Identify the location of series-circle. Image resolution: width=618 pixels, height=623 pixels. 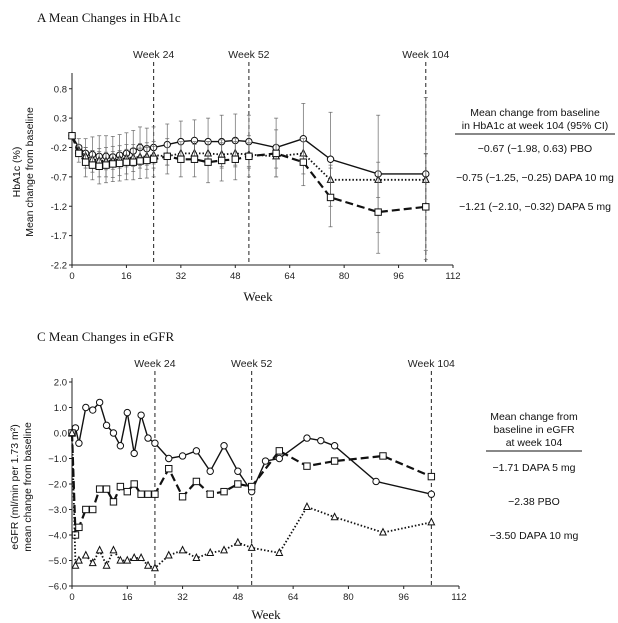
(252, 448).